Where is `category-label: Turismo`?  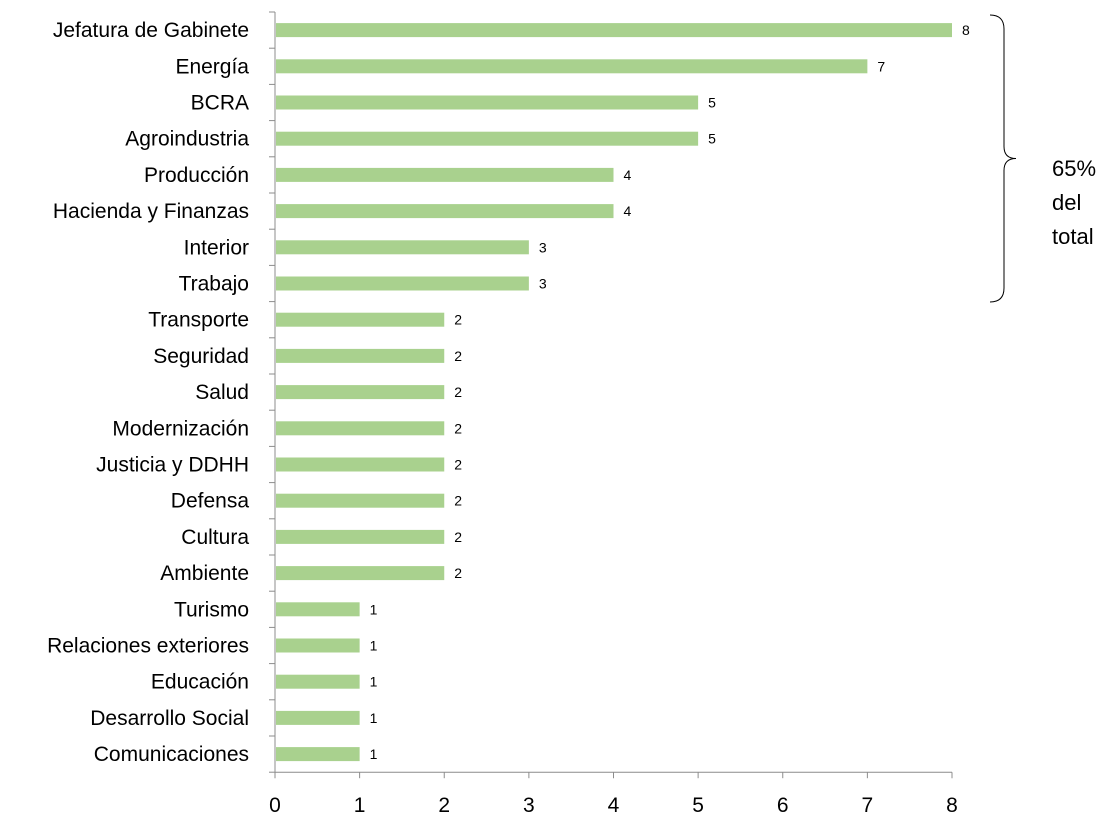
category-label: Turismo is located at coordinates (211, 609).